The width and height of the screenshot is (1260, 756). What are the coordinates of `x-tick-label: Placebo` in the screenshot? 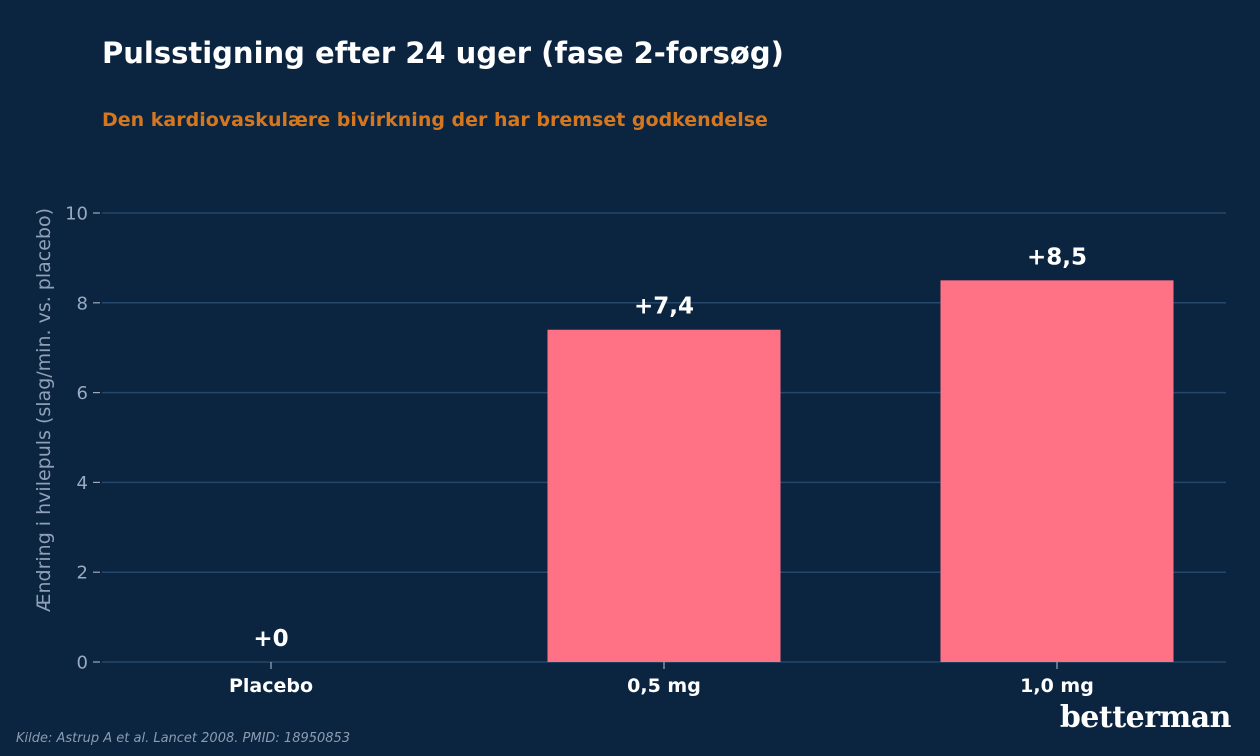 It's located at (271, 686).